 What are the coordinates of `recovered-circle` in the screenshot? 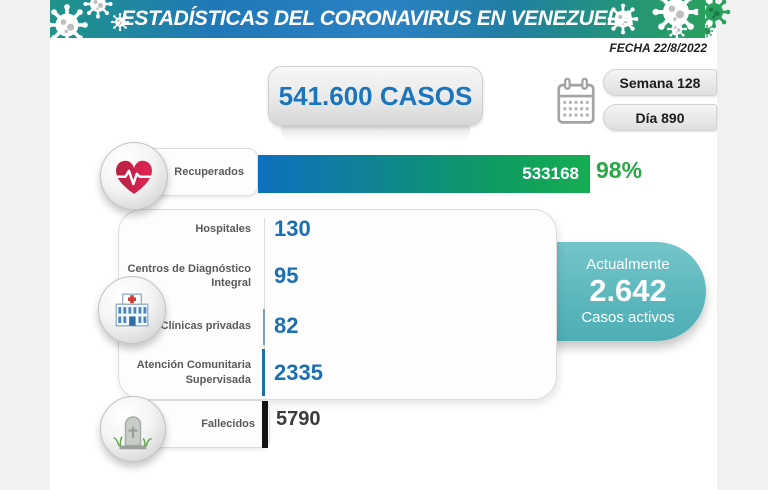 It's located at (134, 176).